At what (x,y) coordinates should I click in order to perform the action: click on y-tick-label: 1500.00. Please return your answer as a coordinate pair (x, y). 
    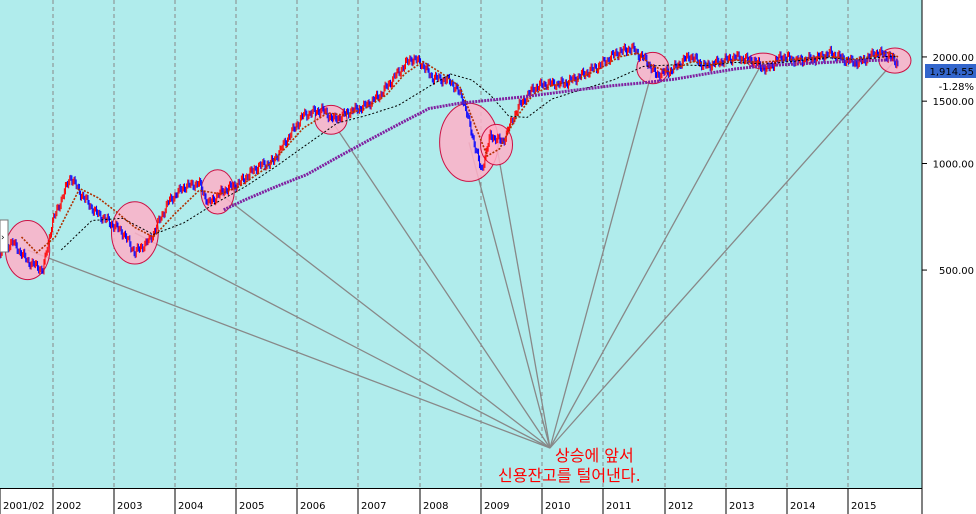
    Looking at the image, I should click on (953, 102).